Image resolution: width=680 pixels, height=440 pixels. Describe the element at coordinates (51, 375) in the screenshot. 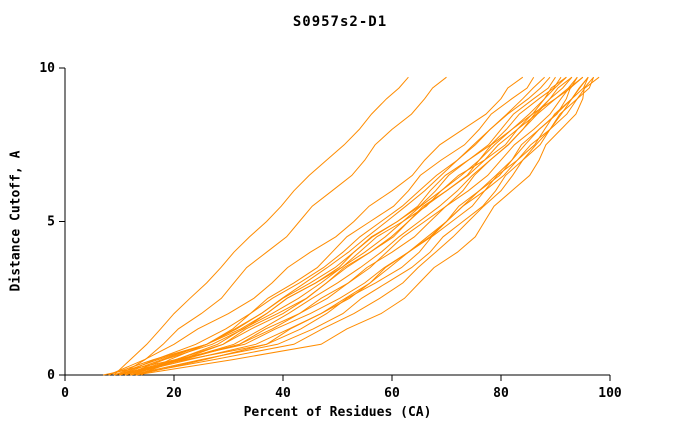

I see `y-tick-label: 0` at that location.